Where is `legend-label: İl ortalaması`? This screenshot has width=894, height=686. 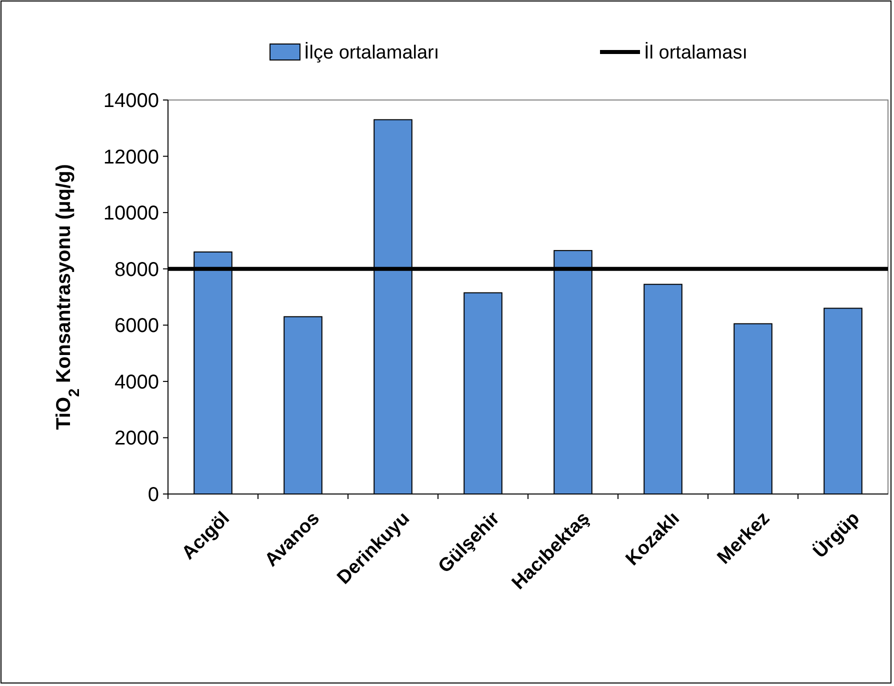
legend-label: İl ortalaması is located at coordinates (696, 53).